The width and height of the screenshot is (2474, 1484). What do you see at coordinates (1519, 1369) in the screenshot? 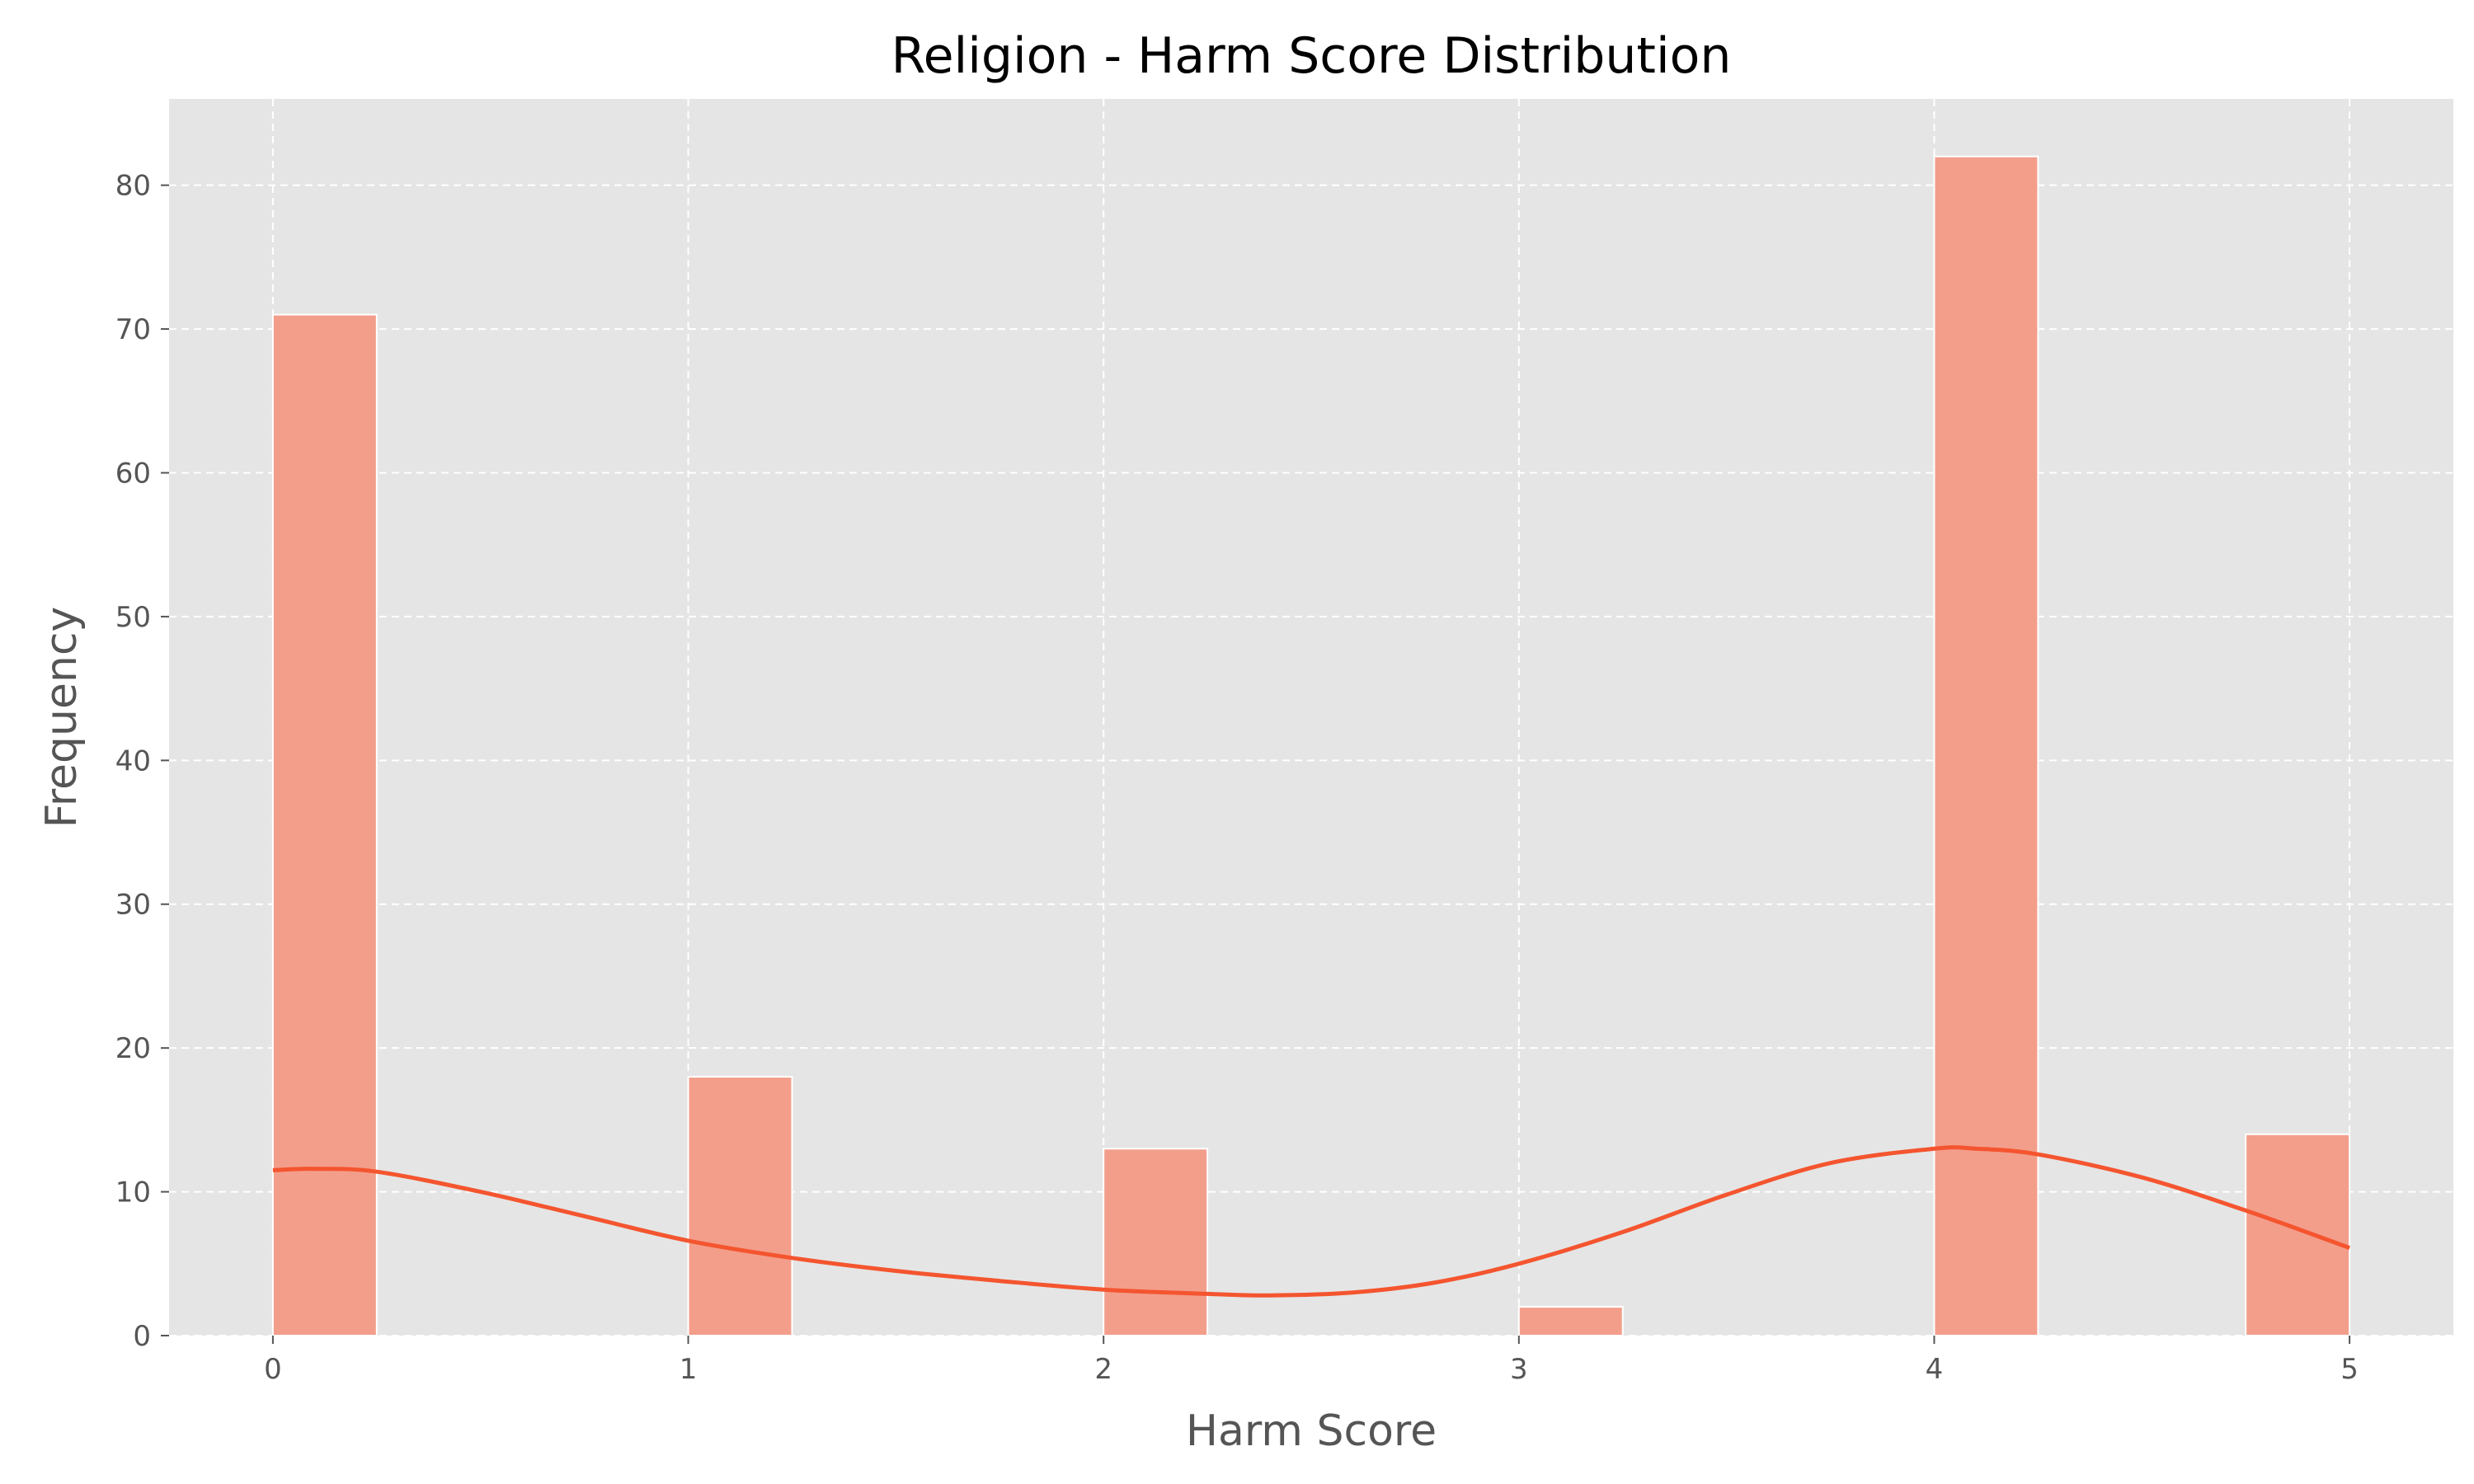
I see `x-tick-label: 3` at bounding box center [1519, 1369].